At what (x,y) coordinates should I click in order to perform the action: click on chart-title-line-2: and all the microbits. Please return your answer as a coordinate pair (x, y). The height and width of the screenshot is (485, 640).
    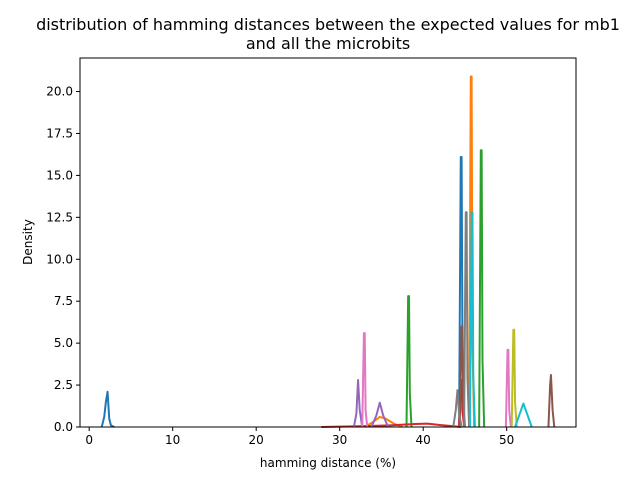
    Looking at the image, I should click on (328, 43).